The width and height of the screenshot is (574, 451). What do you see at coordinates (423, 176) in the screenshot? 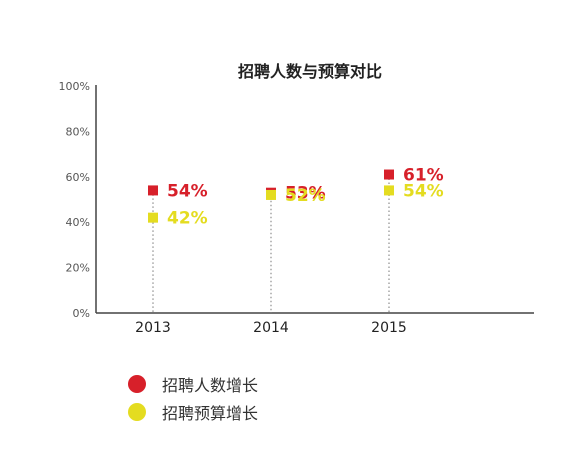
I see `data-label: 61%` at bounding box center [423, 176].